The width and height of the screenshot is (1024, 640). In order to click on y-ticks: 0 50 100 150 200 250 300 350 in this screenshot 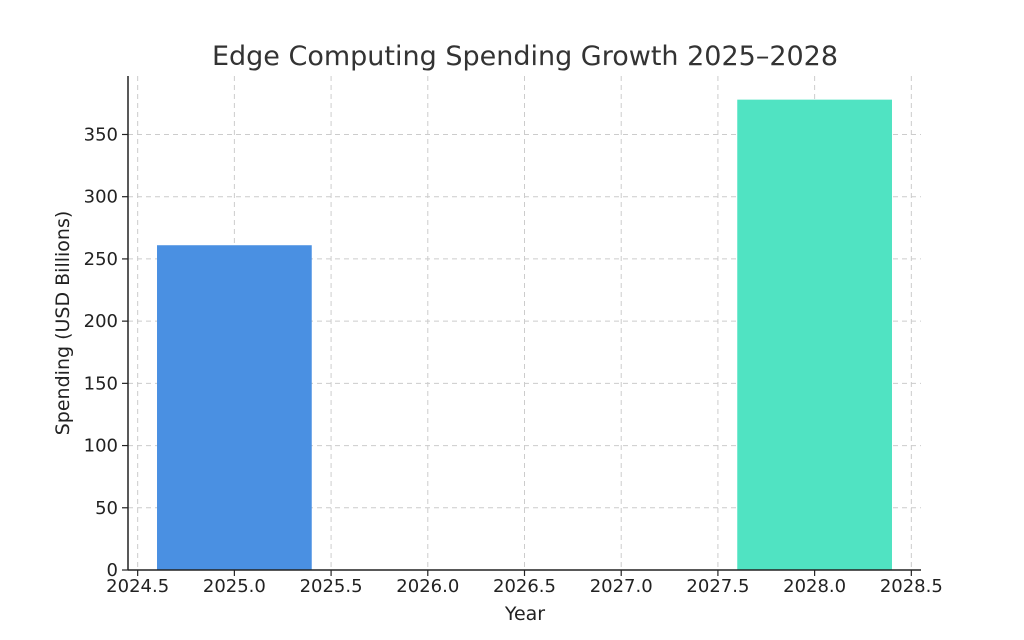, I will do `click(106, 352)`.